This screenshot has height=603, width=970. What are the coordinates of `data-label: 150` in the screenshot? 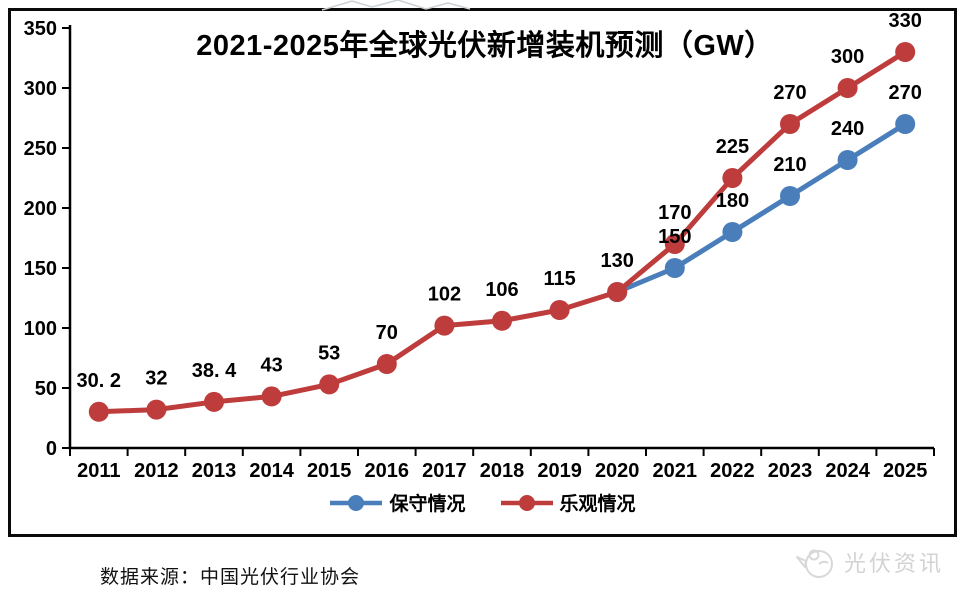 It's located at (674, 237).